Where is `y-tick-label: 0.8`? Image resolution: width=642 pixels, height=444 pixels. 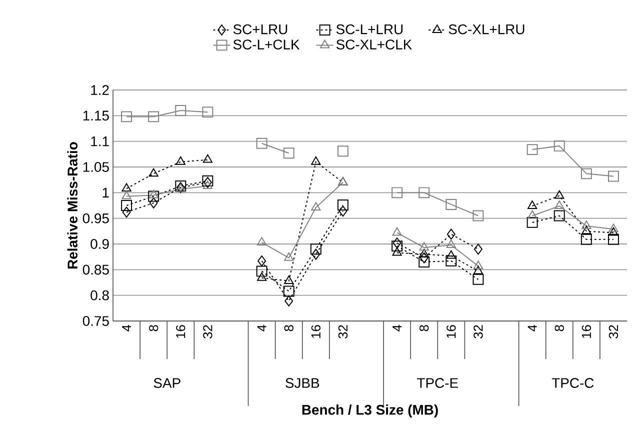 y-tick-label: 0.8 is located at coordinates (99, 295).